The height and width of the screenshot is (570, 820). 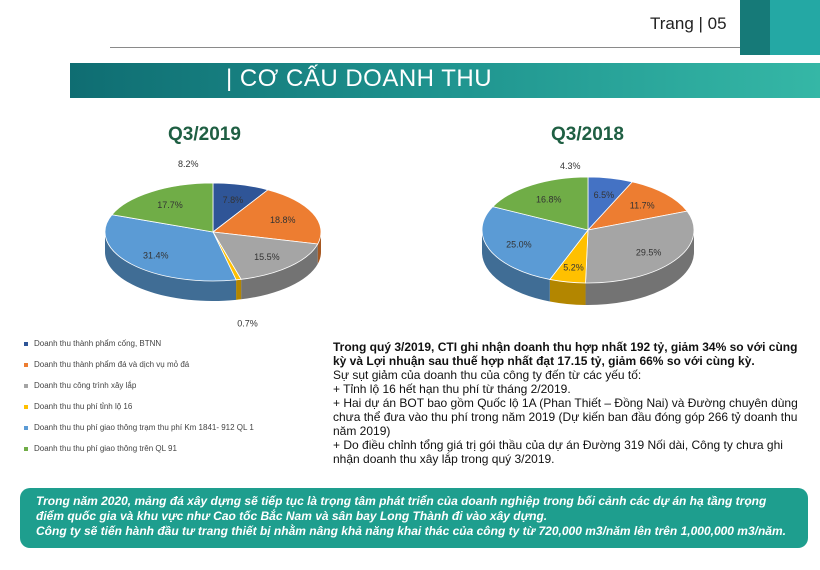 What do you see at coordinates (519, 245) in the screenshot?
I see `pie-slice-label: 25.0%` at bounding box center [519, 245].